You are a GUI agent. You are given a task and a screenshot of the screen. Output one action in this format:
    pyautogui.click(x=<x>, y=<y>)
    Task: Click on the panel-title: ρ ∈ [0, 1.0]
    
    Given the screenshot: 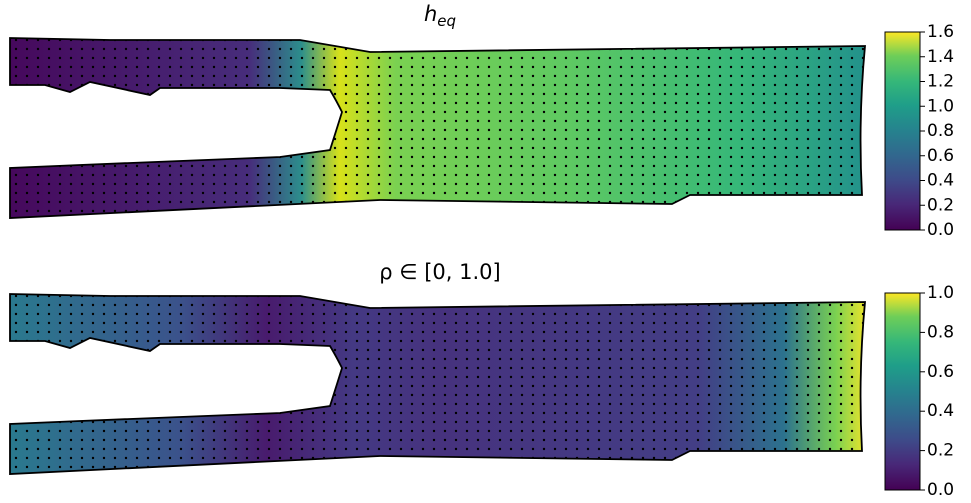 What is the action you would take?
    pyautogui.click(x=439, y=272)
    